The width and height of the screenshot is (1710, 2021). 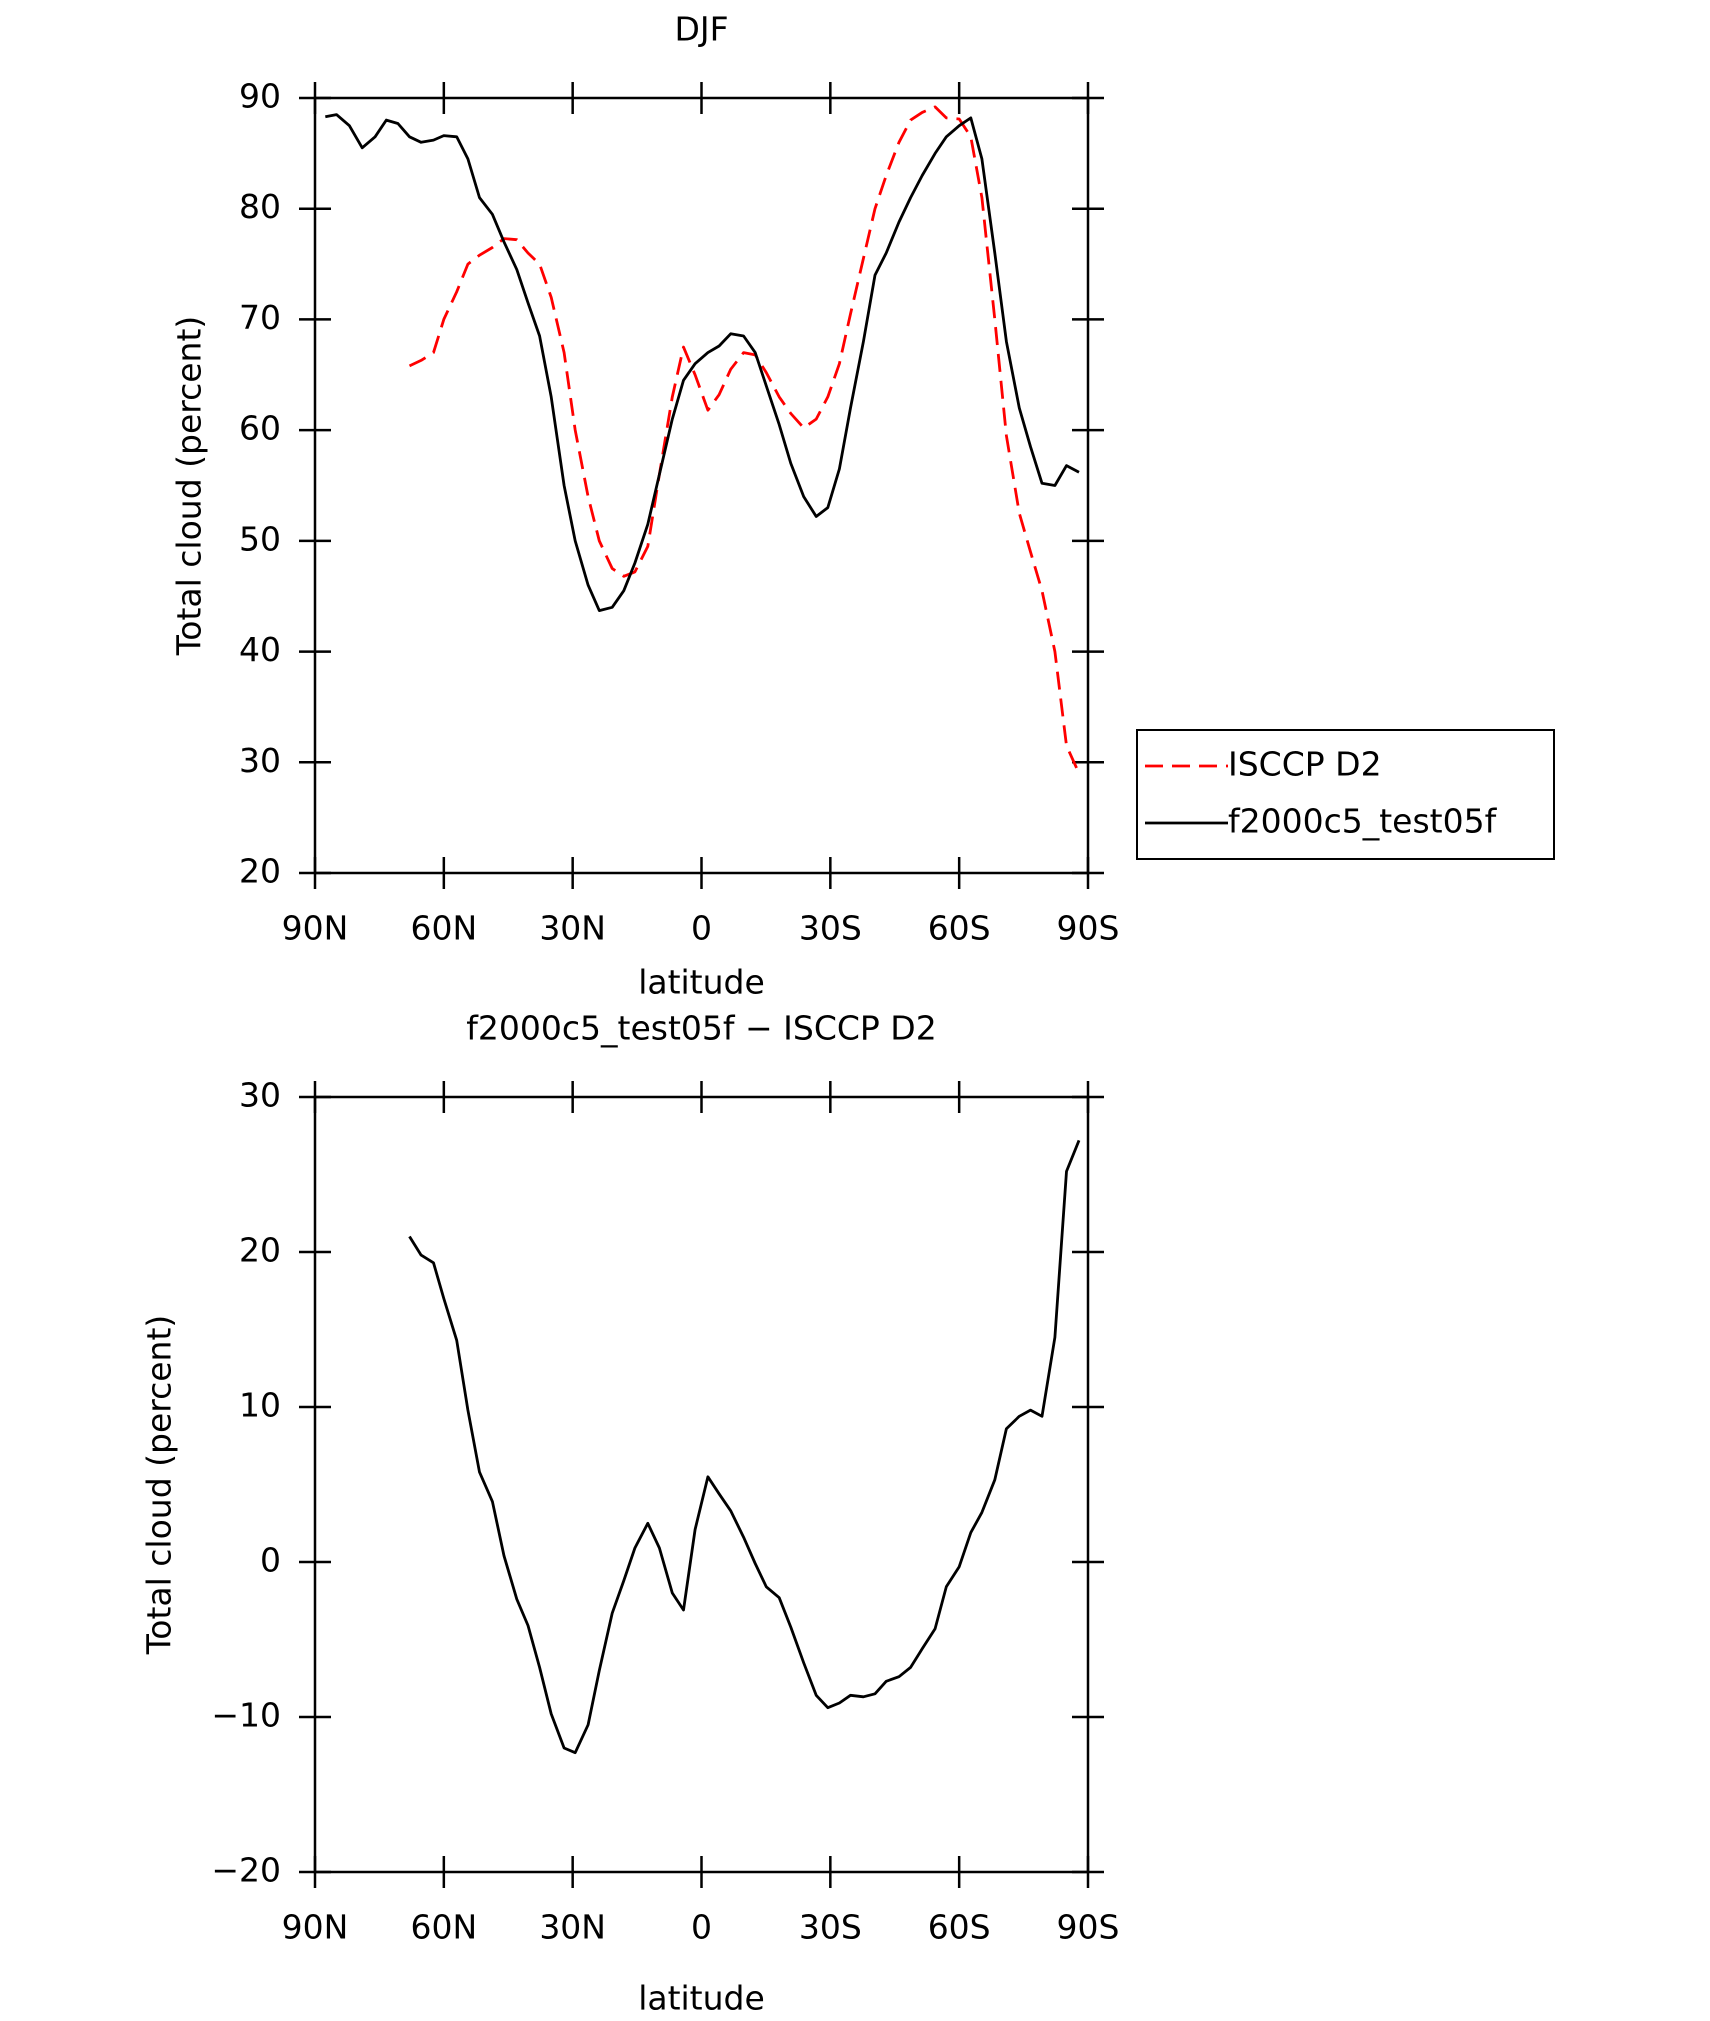 I want to click on y-tick-label: −20, so click(x=246, y=1870).